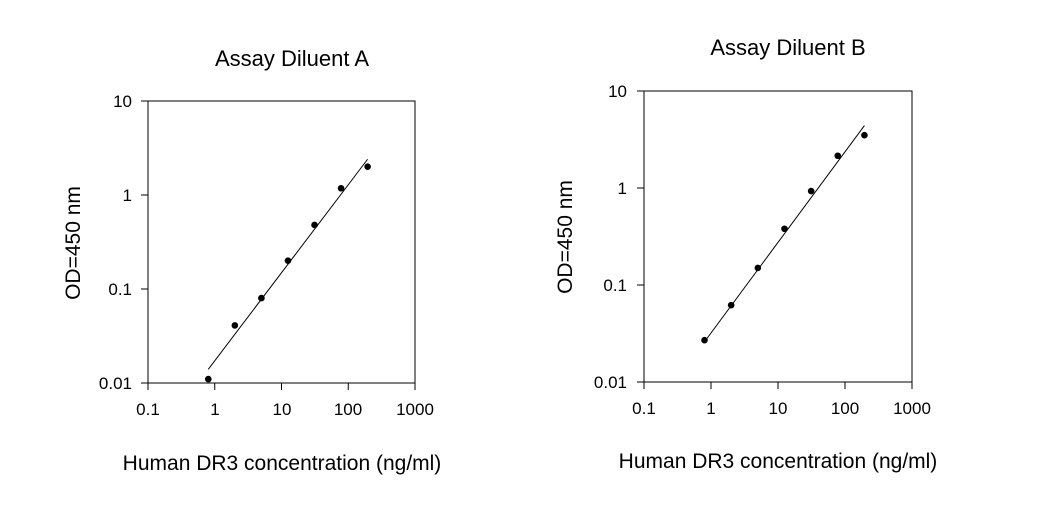 The image size is (1041, 507). I want to click on chart-b-points, so click(784, 237).